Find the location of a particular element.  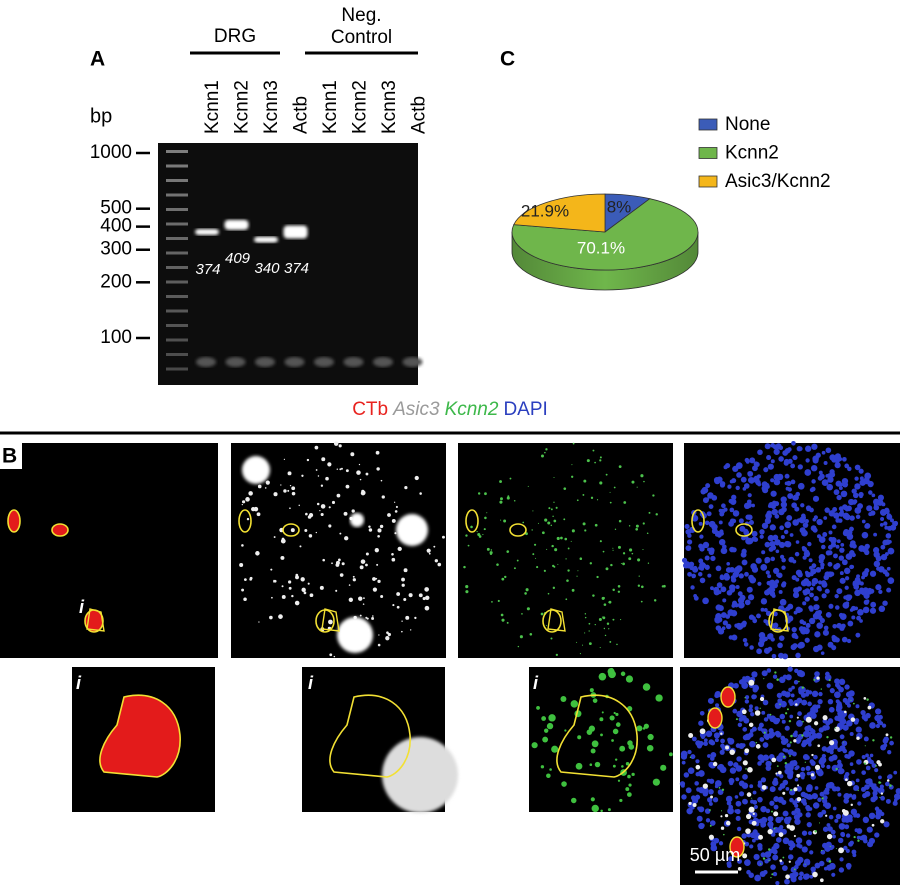

slice-label: 8% is located at coordinates (619, 206).